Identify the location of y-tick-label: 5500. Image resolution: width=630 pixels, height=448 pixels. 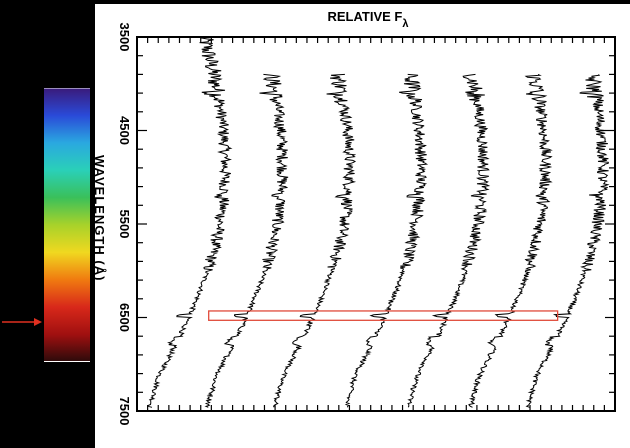
(124, 224).